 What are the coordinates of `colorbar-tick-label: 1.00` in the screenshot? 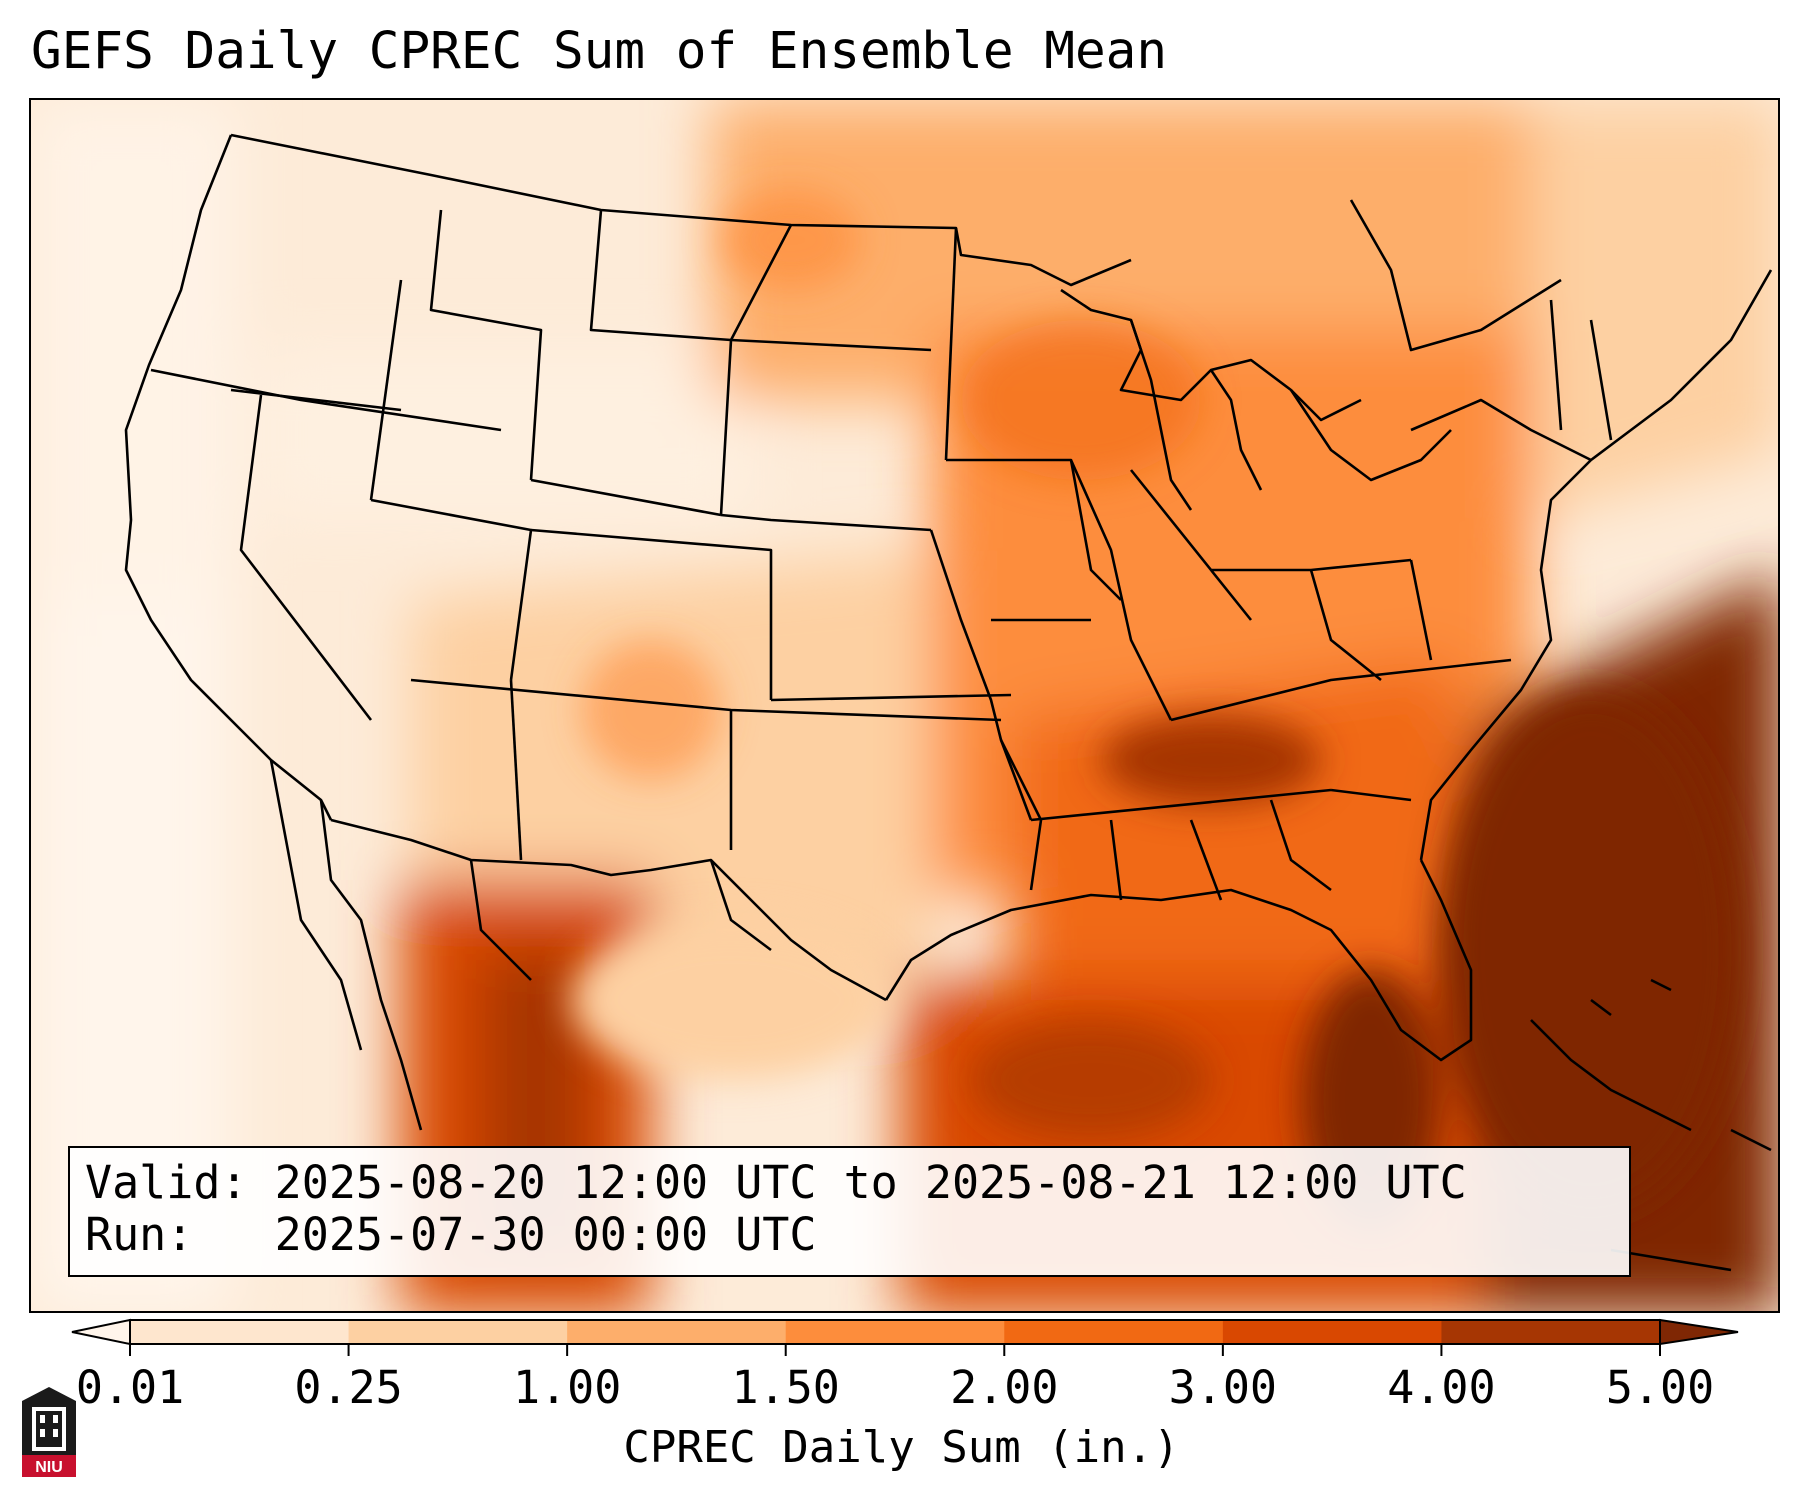 It's located at (567, 1387).